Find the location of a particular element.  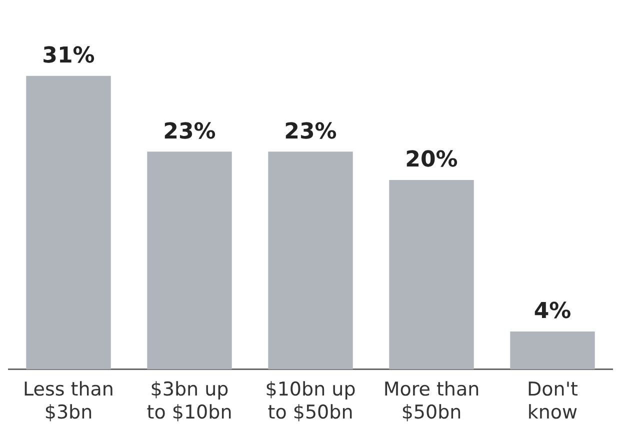

x-tick-label: $10bn up to $50bn is located at coordinates (310, 401).